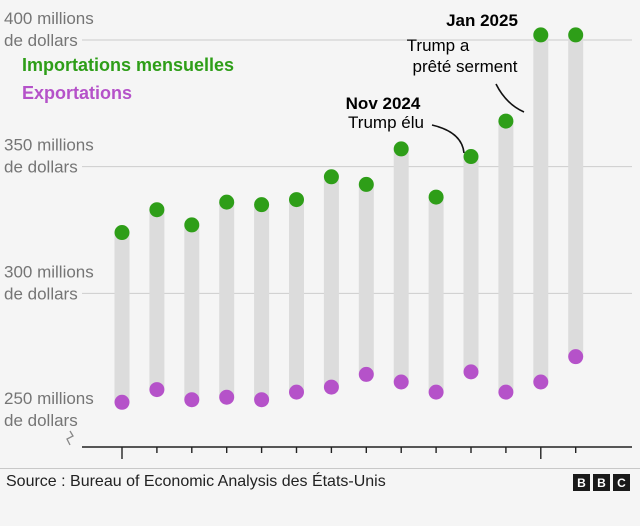 Image resolution: width=640 pixels, height=526 pixels. What do you see at coordinates (349, 444) in the screenshot?
I see `x-axis: Jan 2024Jan 2025` at bounding box center [349, 444].